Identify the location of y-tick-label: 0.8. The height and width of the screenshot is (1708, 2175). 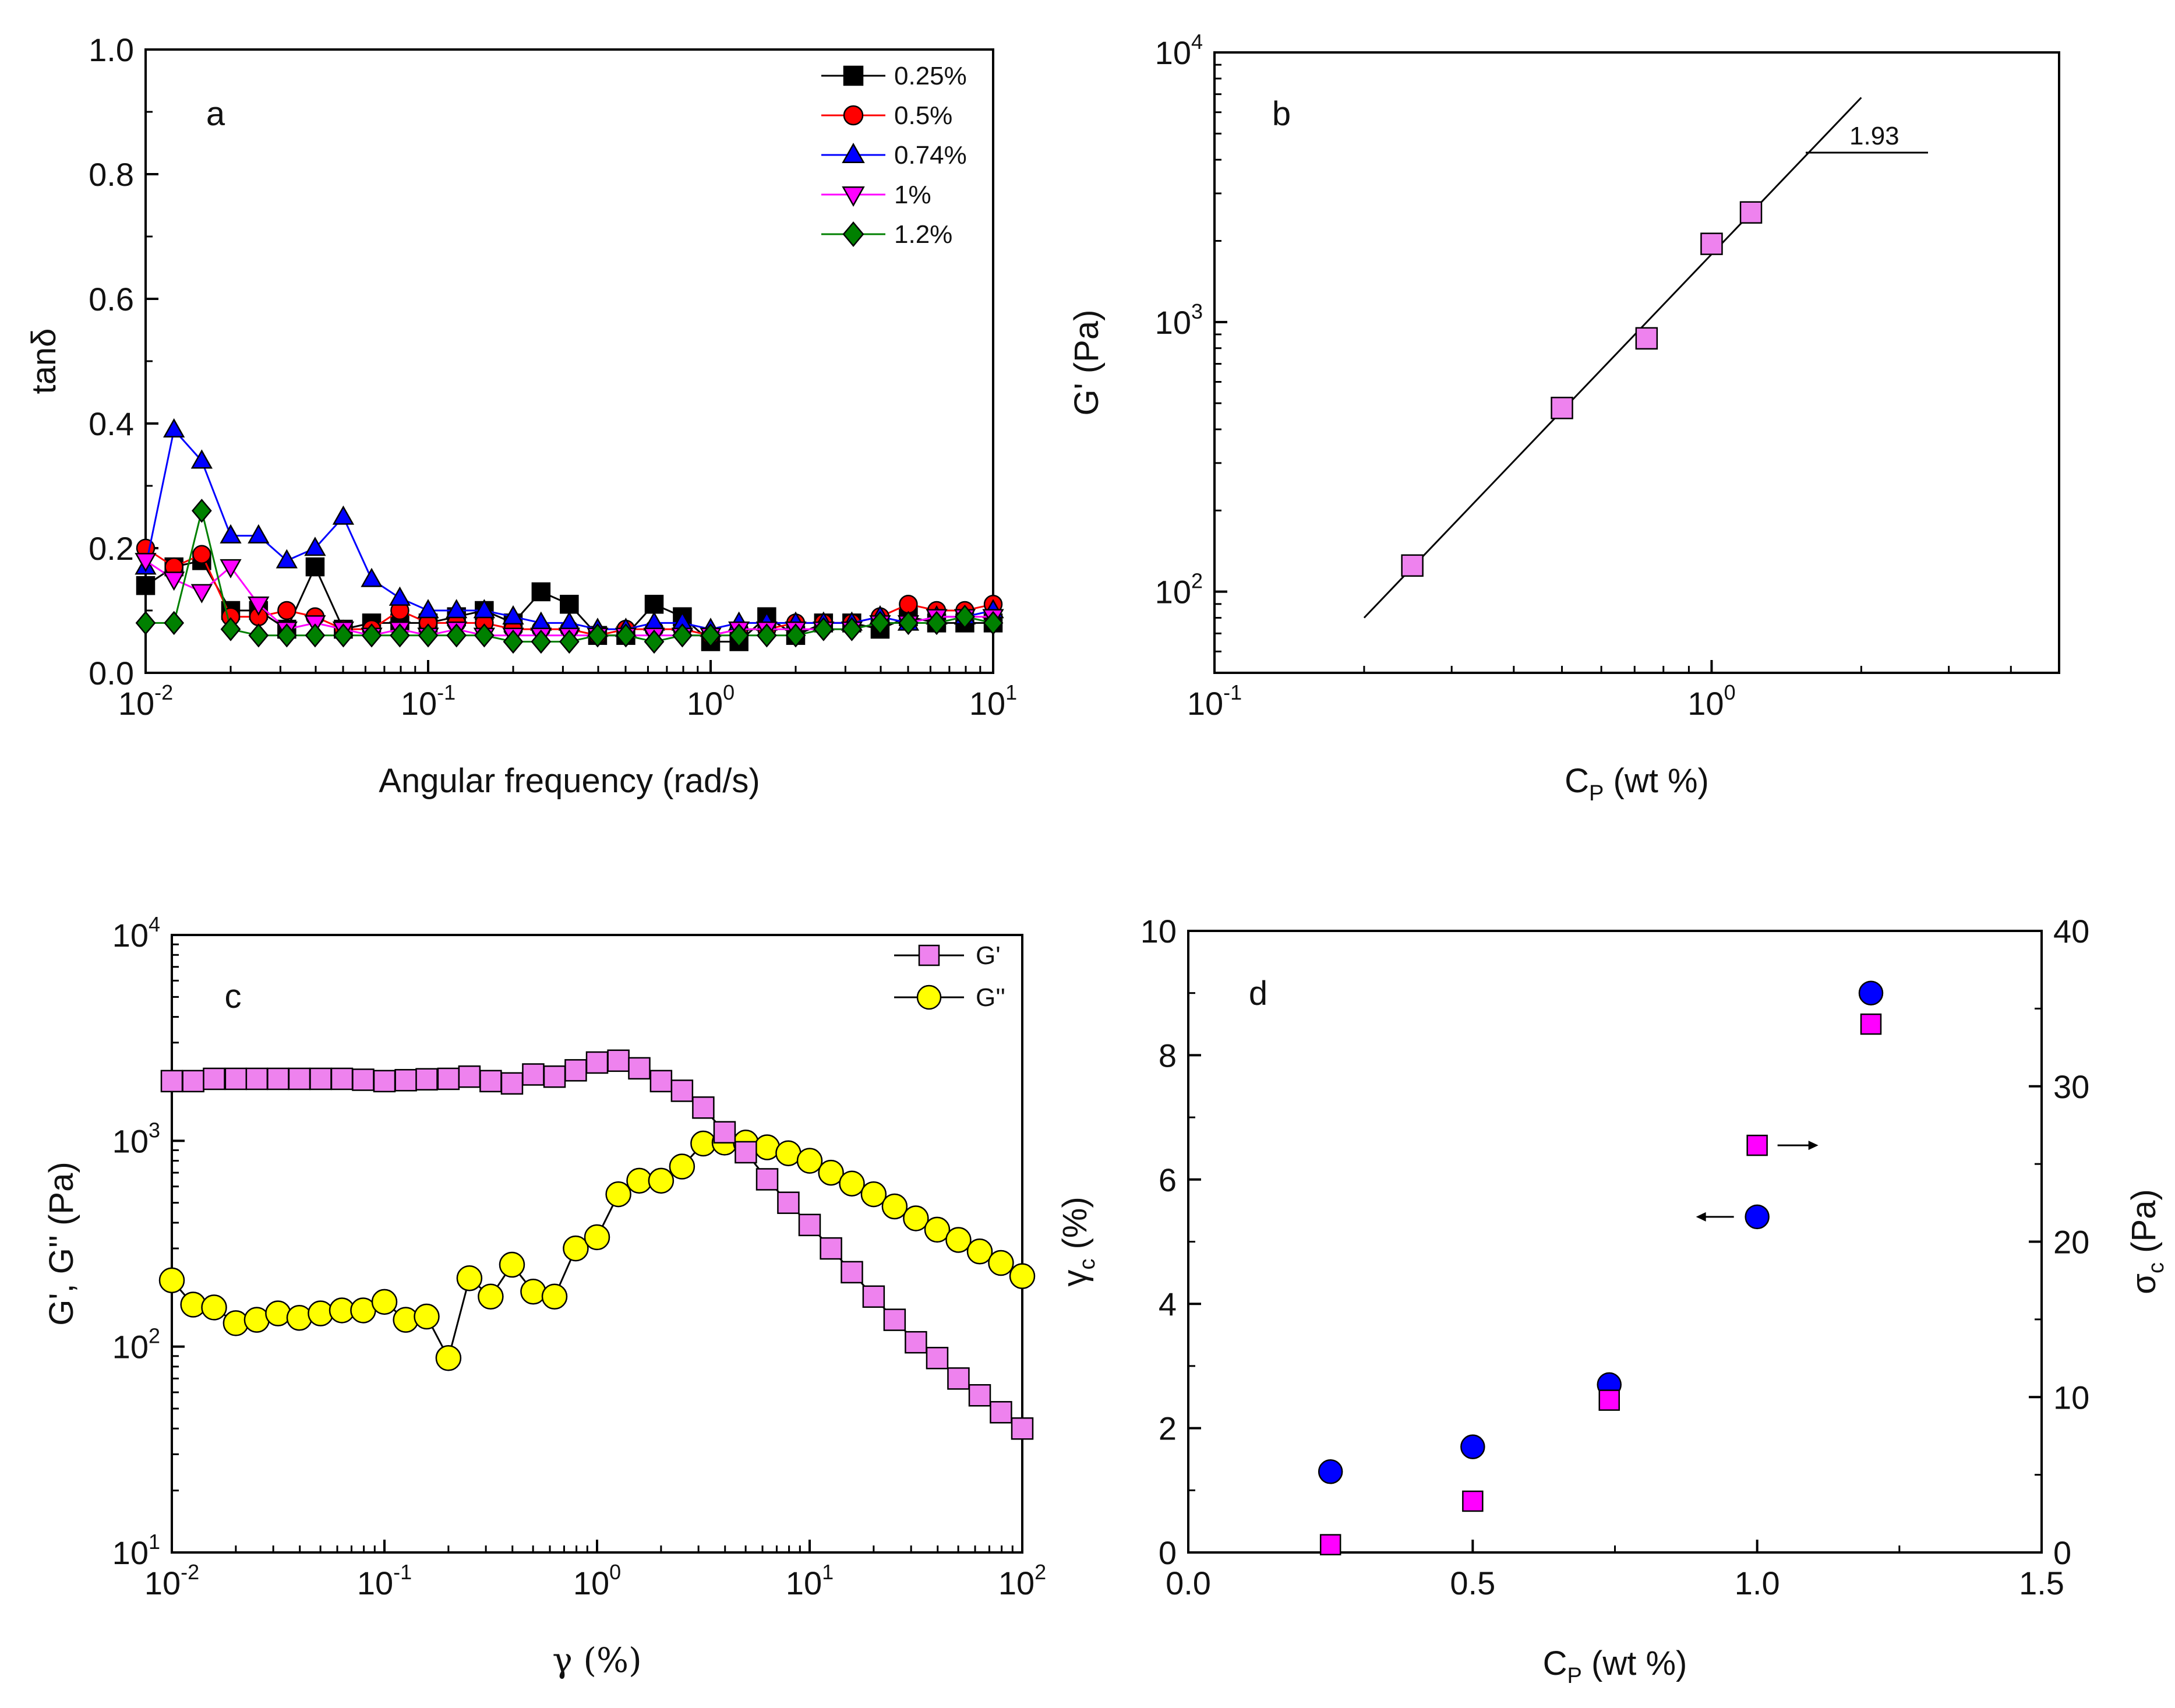
(111, 174).